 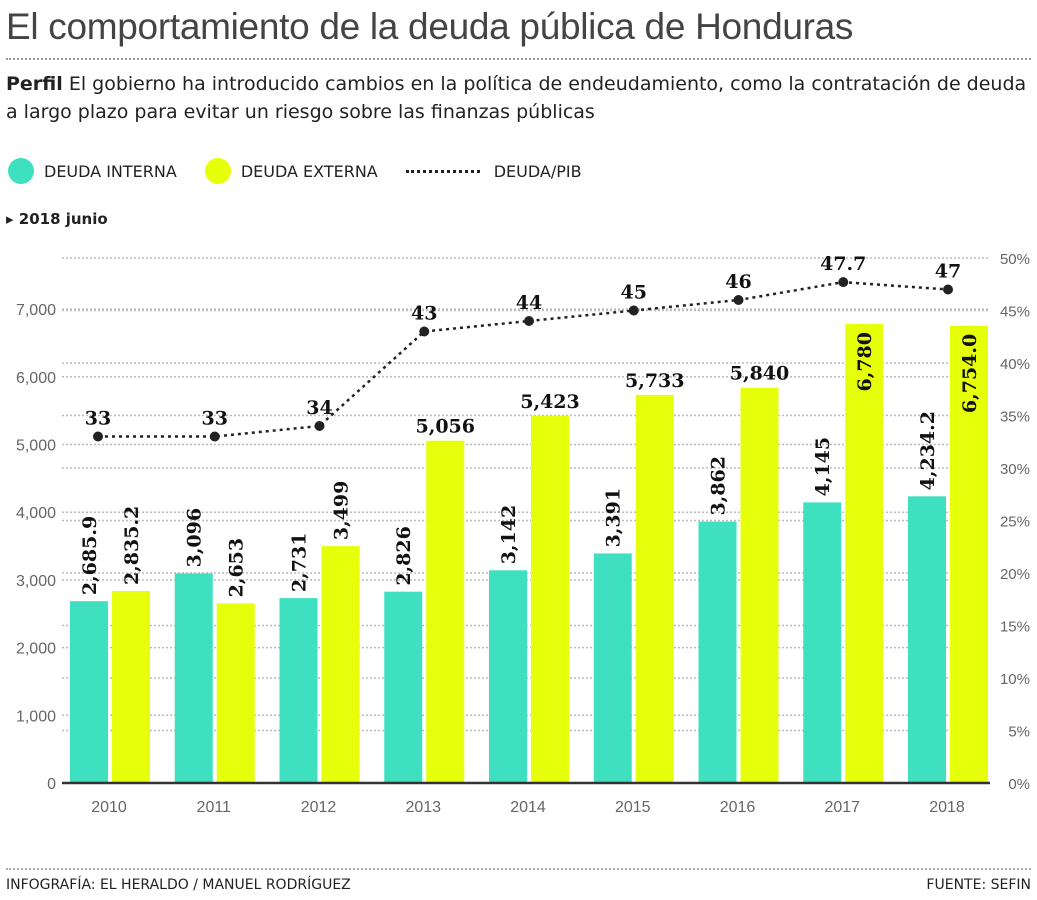 What do you see at coordinates (550, 402) in the screenshot?
I see `data-label-externa: 5,423` at bounding box center [550, 402].